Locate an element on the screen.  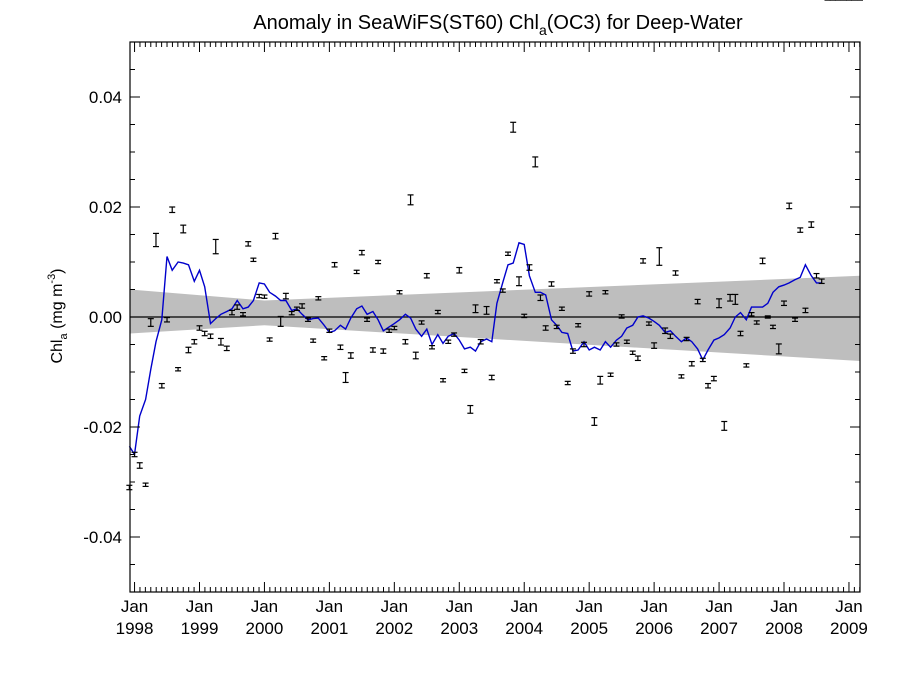
chart-title-subscript: a is located at coordinates (543, 30).